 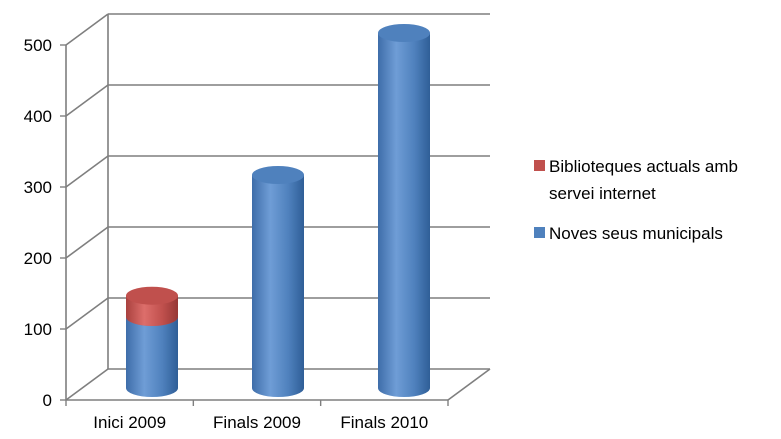 What do you see at coordinates (152, 306) in the screenshot?
I see `bar-biblioteques-actuals` at bounding box center [152, 306].